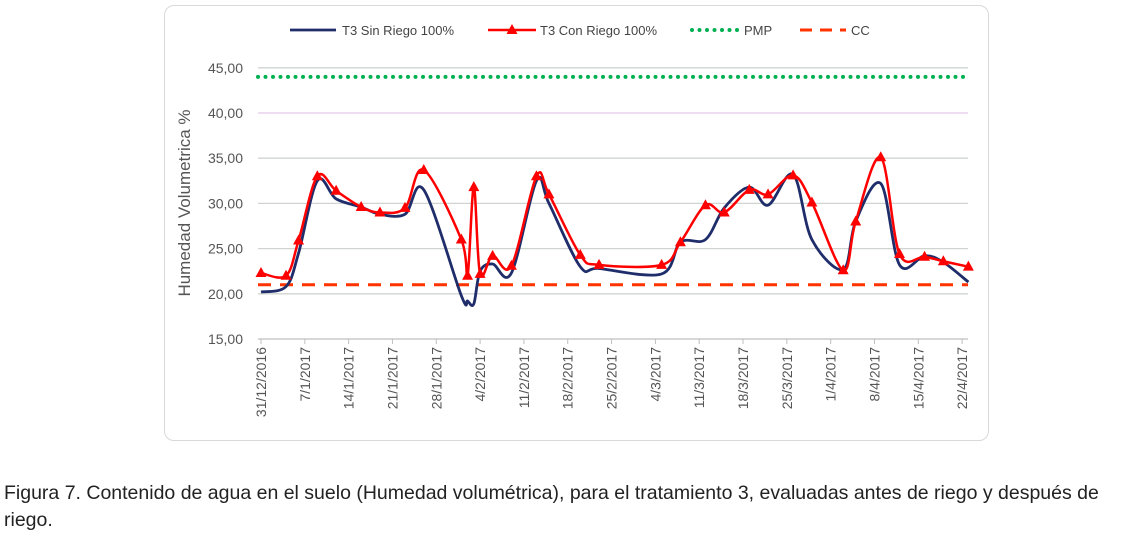 The height and width of the screenshot is (542, 1135). I want to click on x-tick-label: 21/1/2017, so click(392, 378).